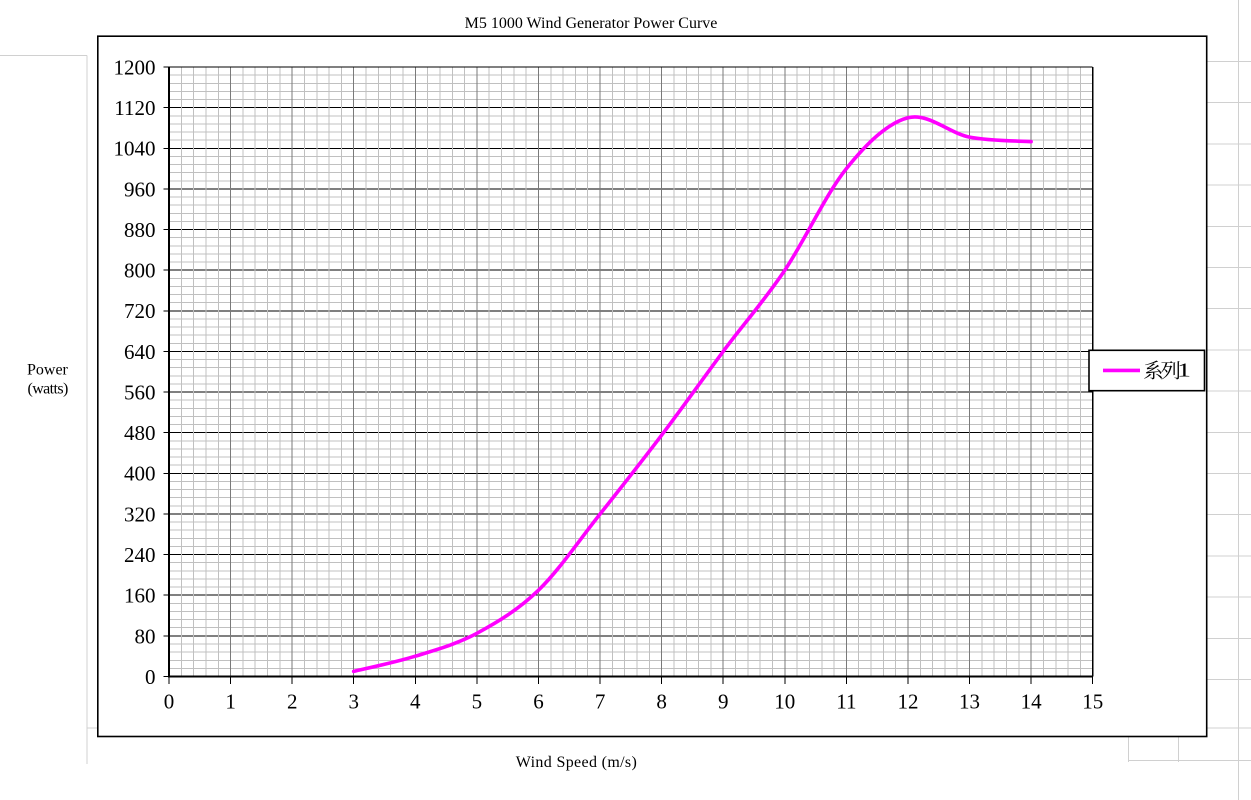 This screenshot has height=800, width=1251. I want to click on svg-text: Power, so click(48, 370).